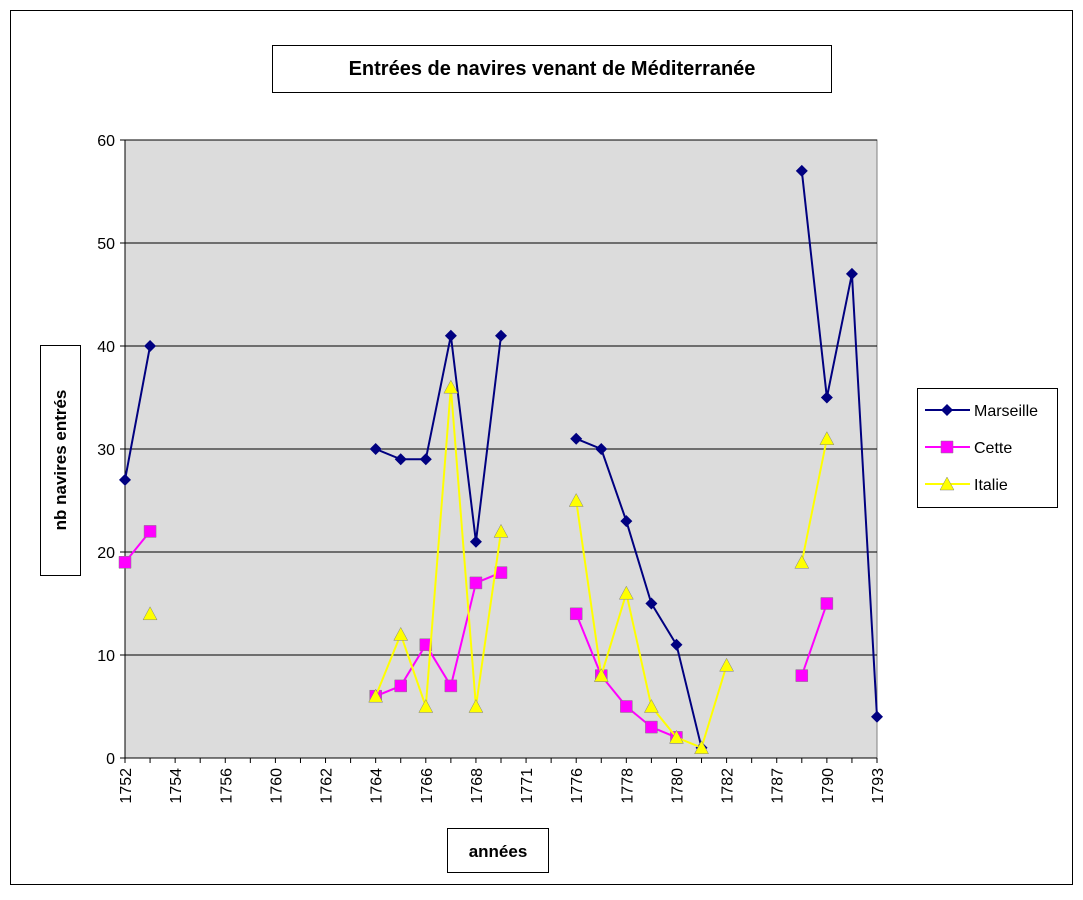 The height and width of the screenshot is (900, 1083). Describe the element at coordinates (677, 786) in the screenshot. I see `x-tick-label: 1780` at that location.